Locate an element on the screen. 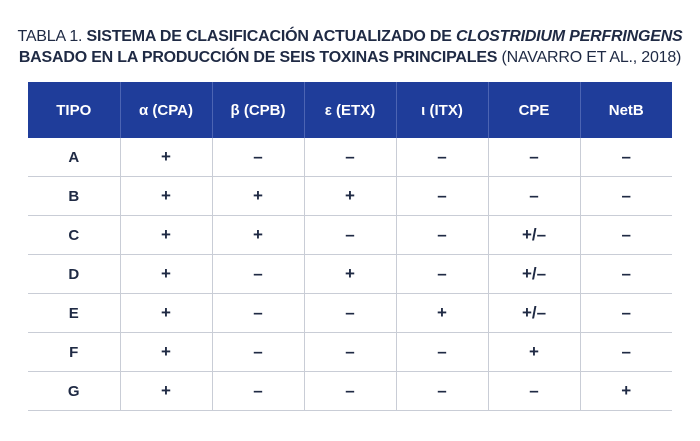  caption-species: CLOSTRIDIUM PERFRINGENS is located at coordinates (569, 36).